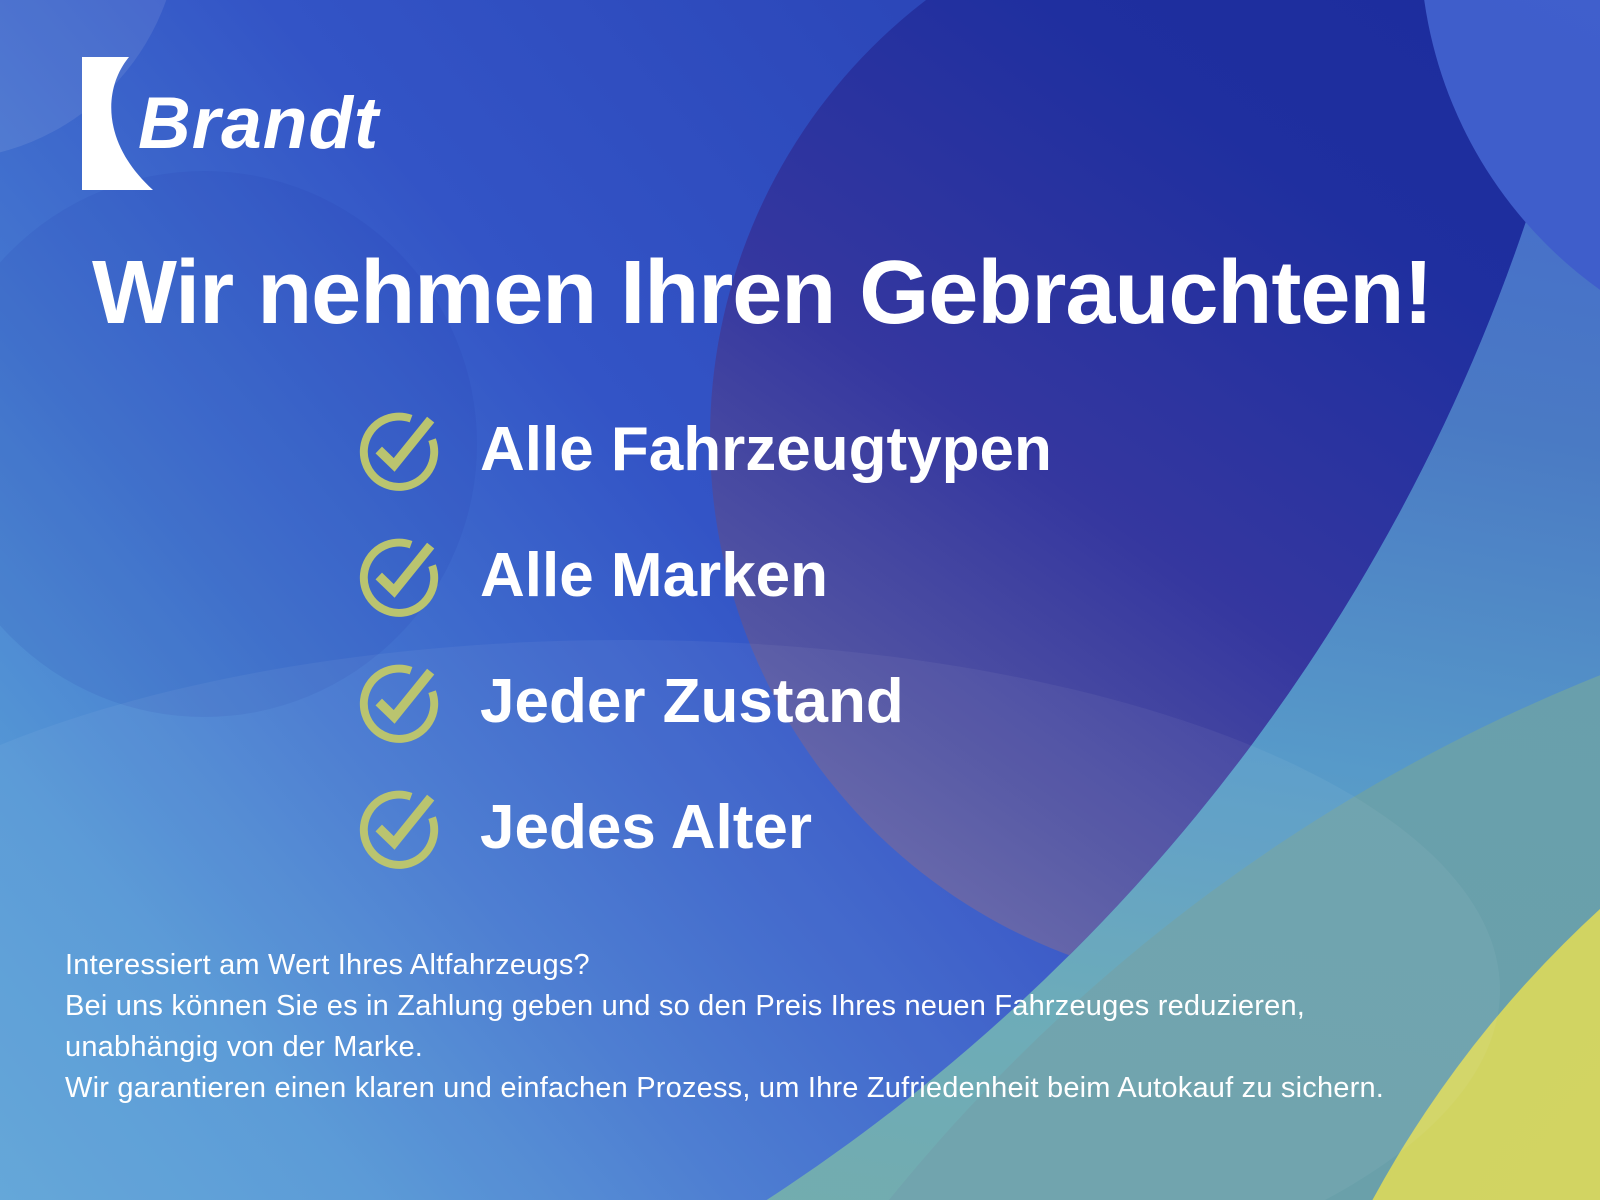 Image resolution: width=1600 pixels, height=1200 pixels. Describe the element at coordinates (654, 575) in the screenshot. I see `checklist-item-label: Alle Marken` at that location.